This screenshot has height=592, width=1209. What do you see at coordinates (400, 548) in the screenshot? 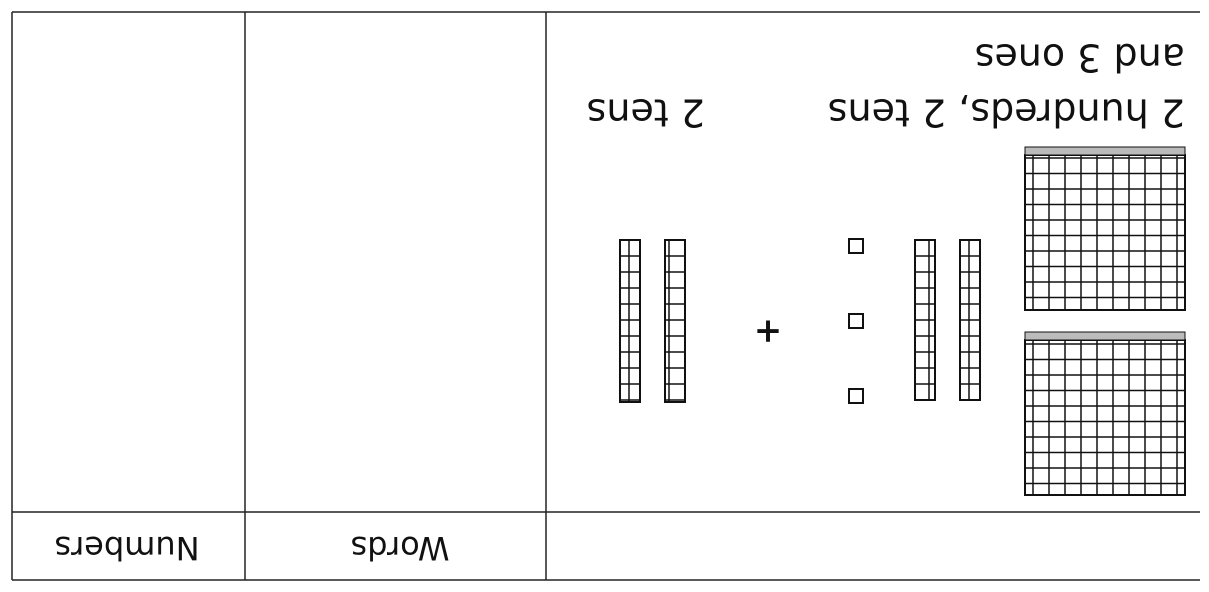
I see `header-words: Words` at bounding box center [400, 548].